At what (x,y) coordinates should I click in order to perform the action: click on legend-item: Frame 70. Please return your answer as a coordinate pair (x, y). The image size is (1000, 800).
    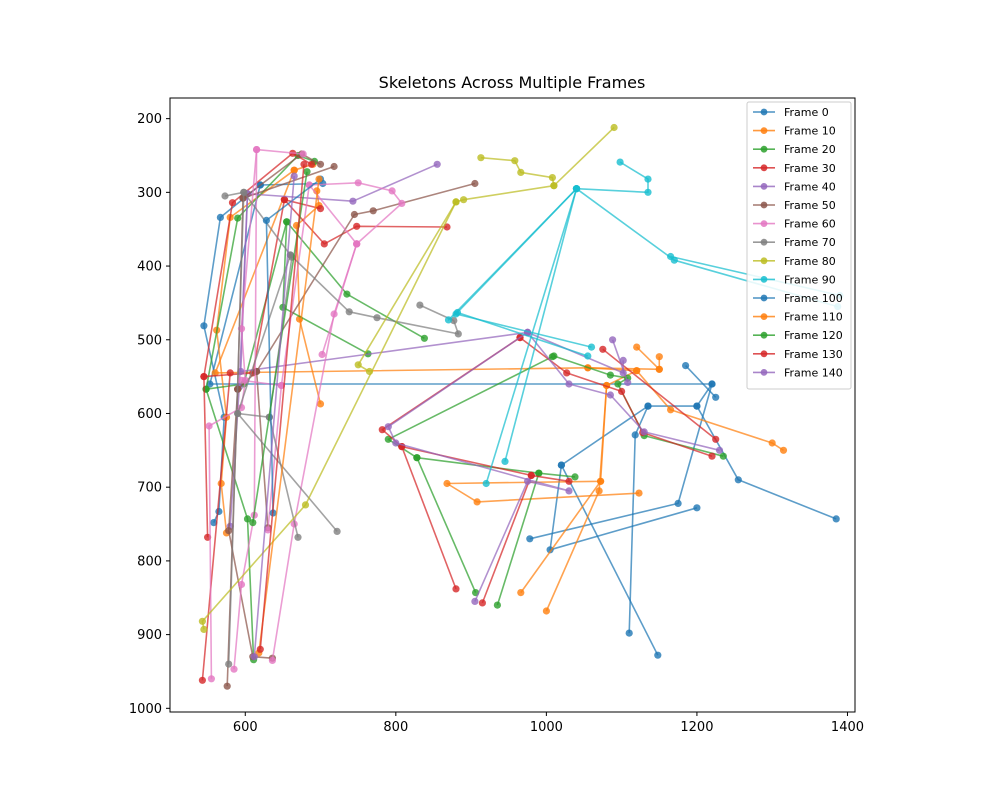
    Looking at the image, I should click on (794, 242).